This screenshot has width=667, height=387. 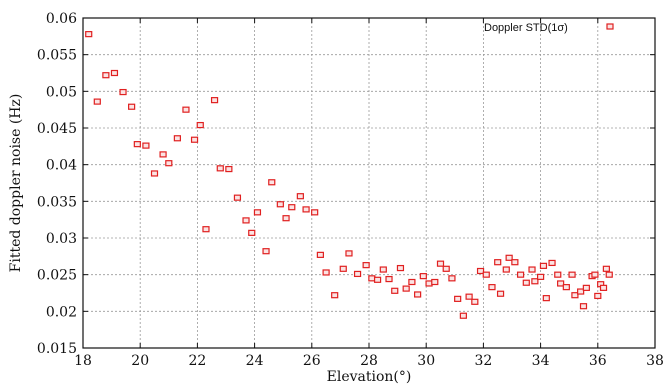 I want to click on y-tick-label: 0.035, so click(x=57, y=202).